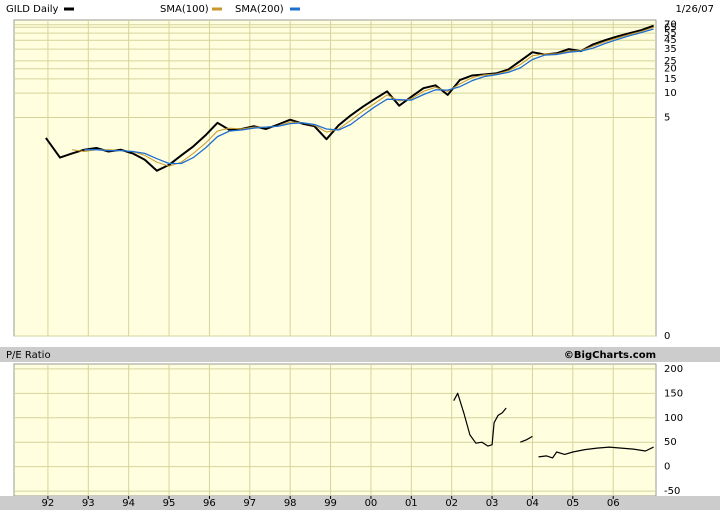 This screenshot has width=720, height=510. What do you see at coordinates (673, 369) in the screenshot?
I see `y-tick-label: 200` at bounding box center [673, 369].